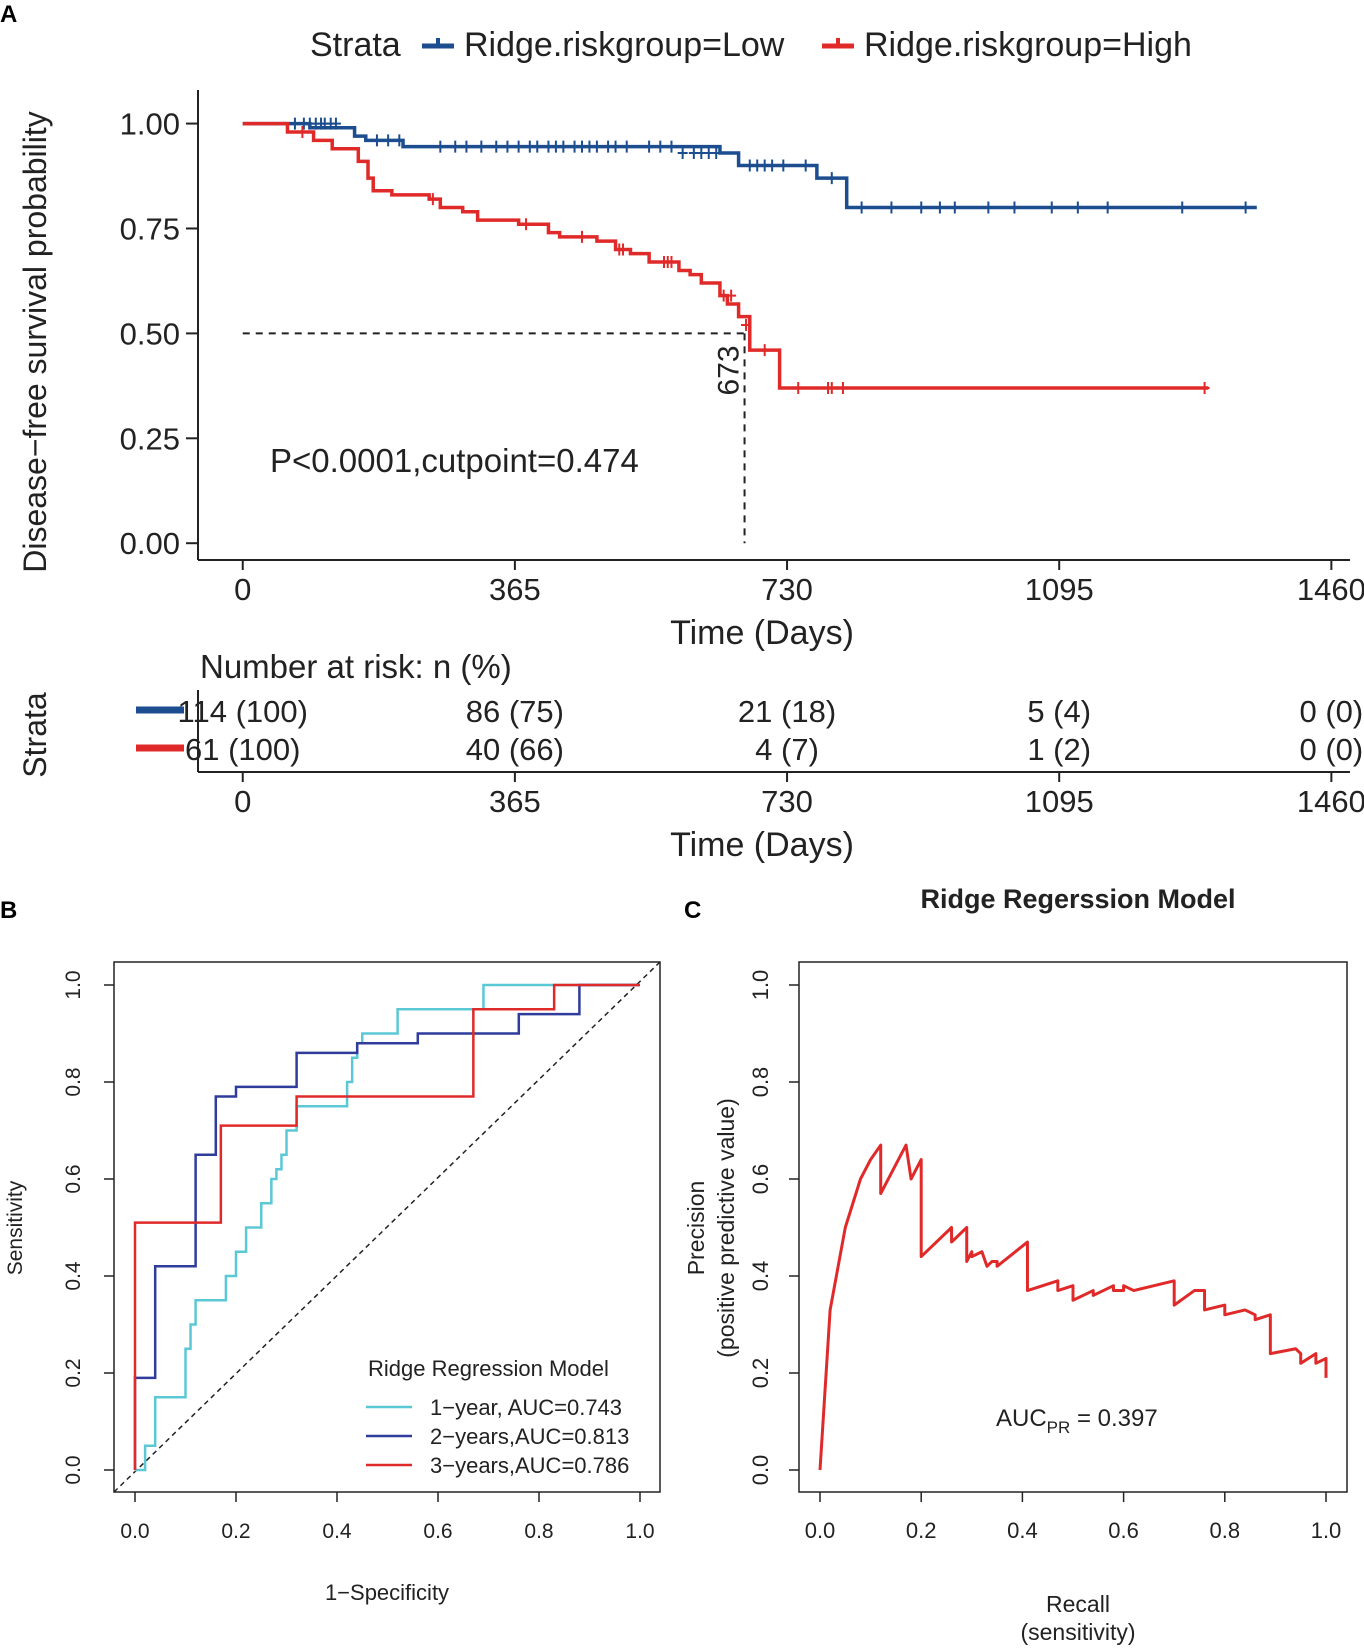 Image resolution: width=1364 pixels, height=1651 pixels. I want to click on risk-x-tick-label: 1460, so click(1330, 801).